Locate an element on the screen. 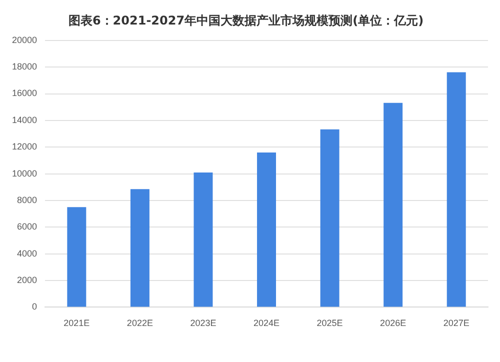  y-tick-label: 4000 is located at coordinates (27, 253).